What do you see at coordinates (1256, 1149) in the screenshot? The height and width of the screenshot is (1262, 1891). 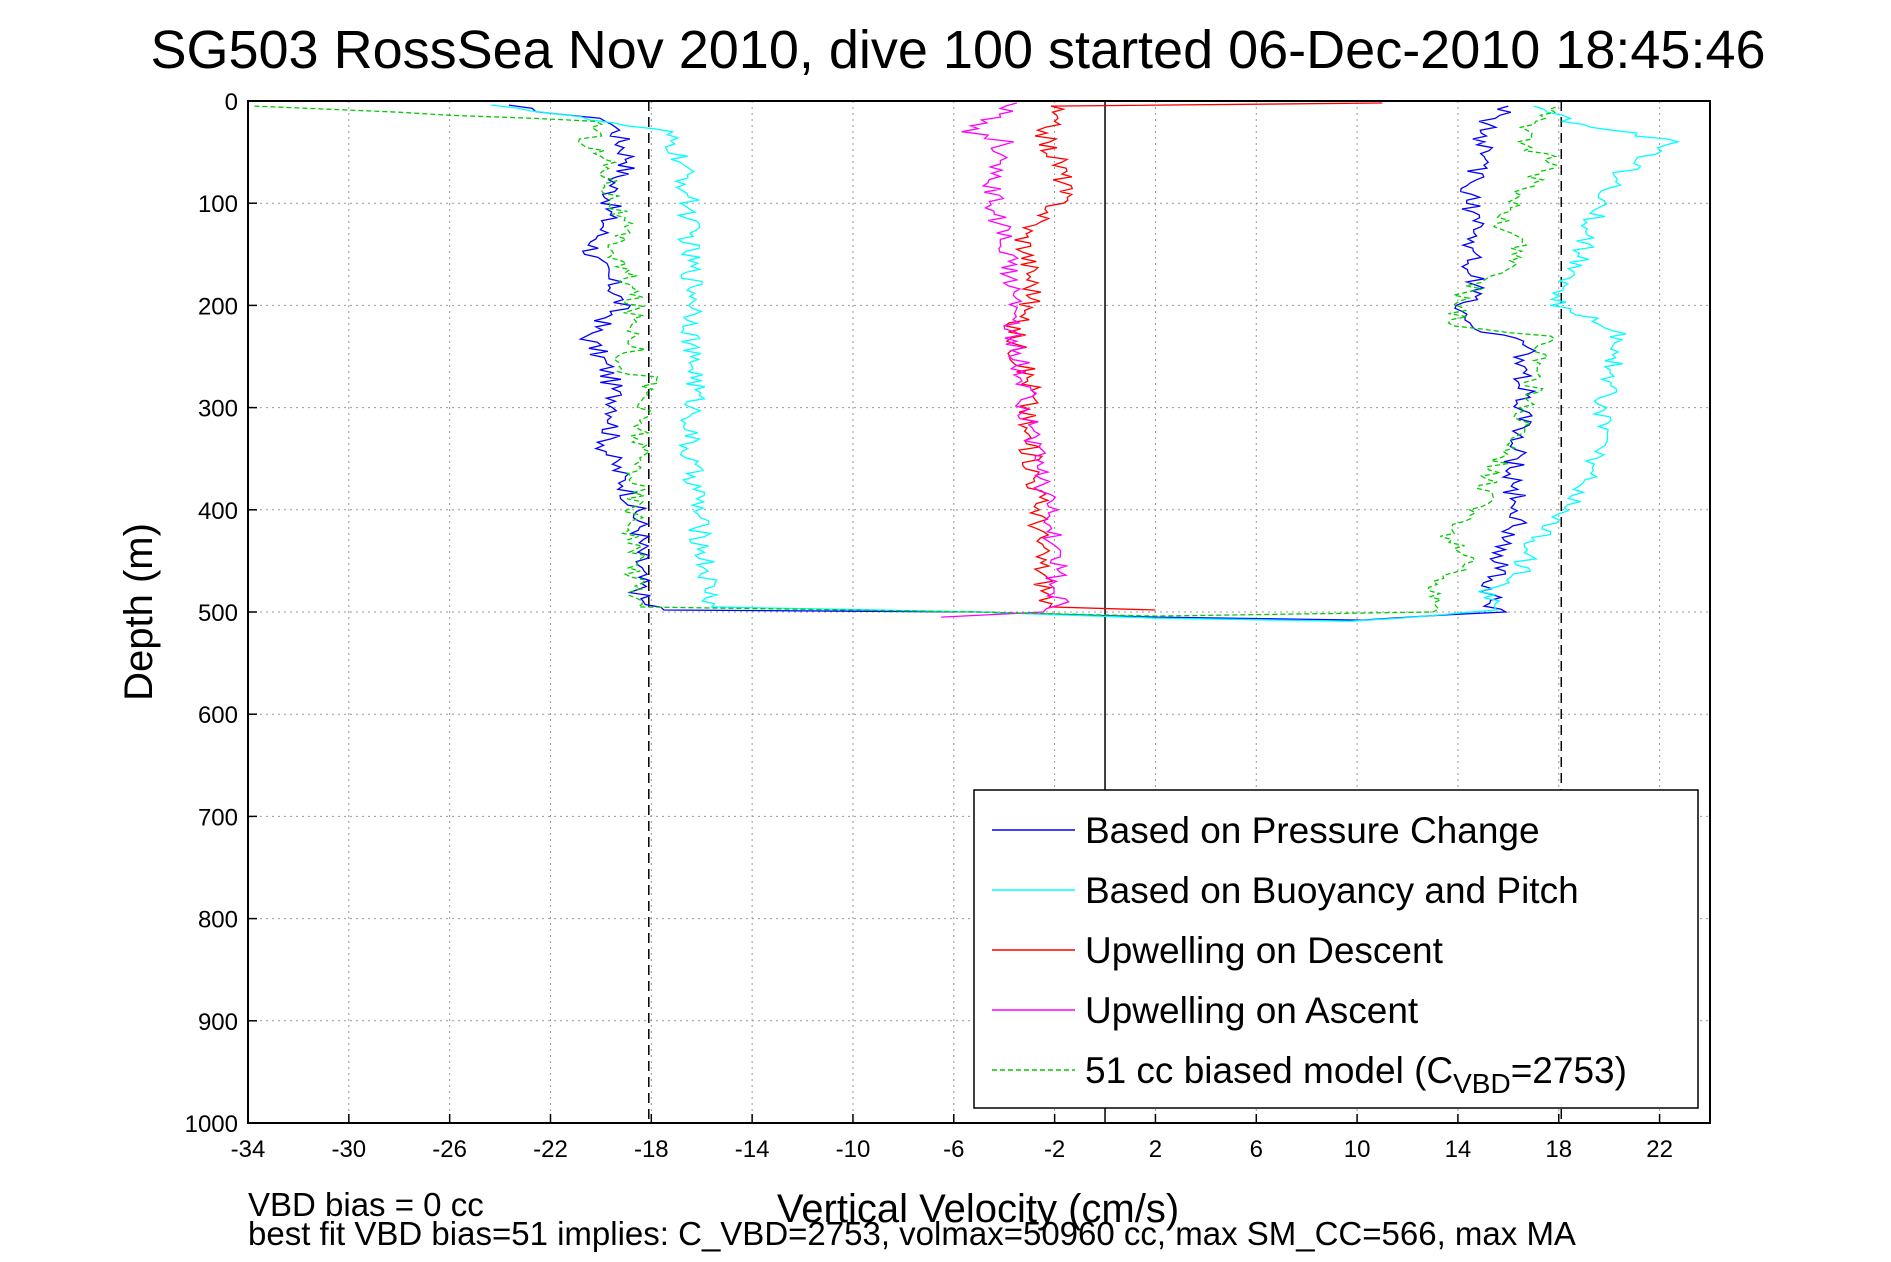 I see `x-tick-label: 6` at bounding box center [1256, 1149].